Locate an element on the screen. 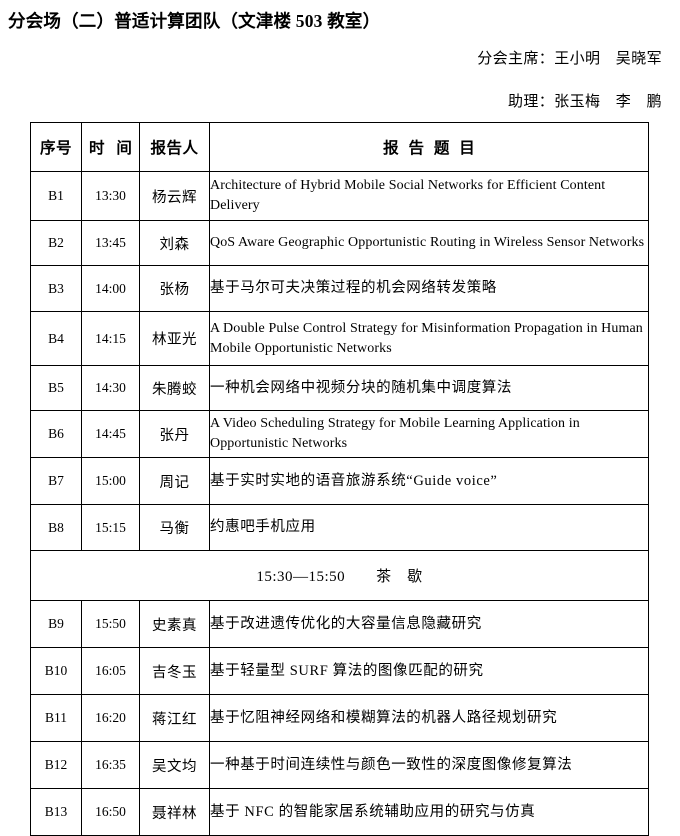 This screenshot has width=680, height=836. cell-no: B3 is located at coordinates (56, 288).